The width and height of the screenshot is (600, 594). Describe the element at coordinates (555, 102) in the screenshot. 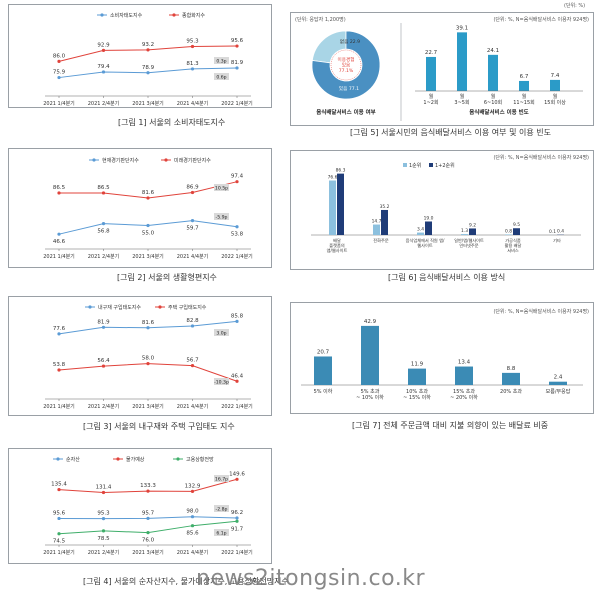

I see `bar-category-label: 15회 이상` at that location.